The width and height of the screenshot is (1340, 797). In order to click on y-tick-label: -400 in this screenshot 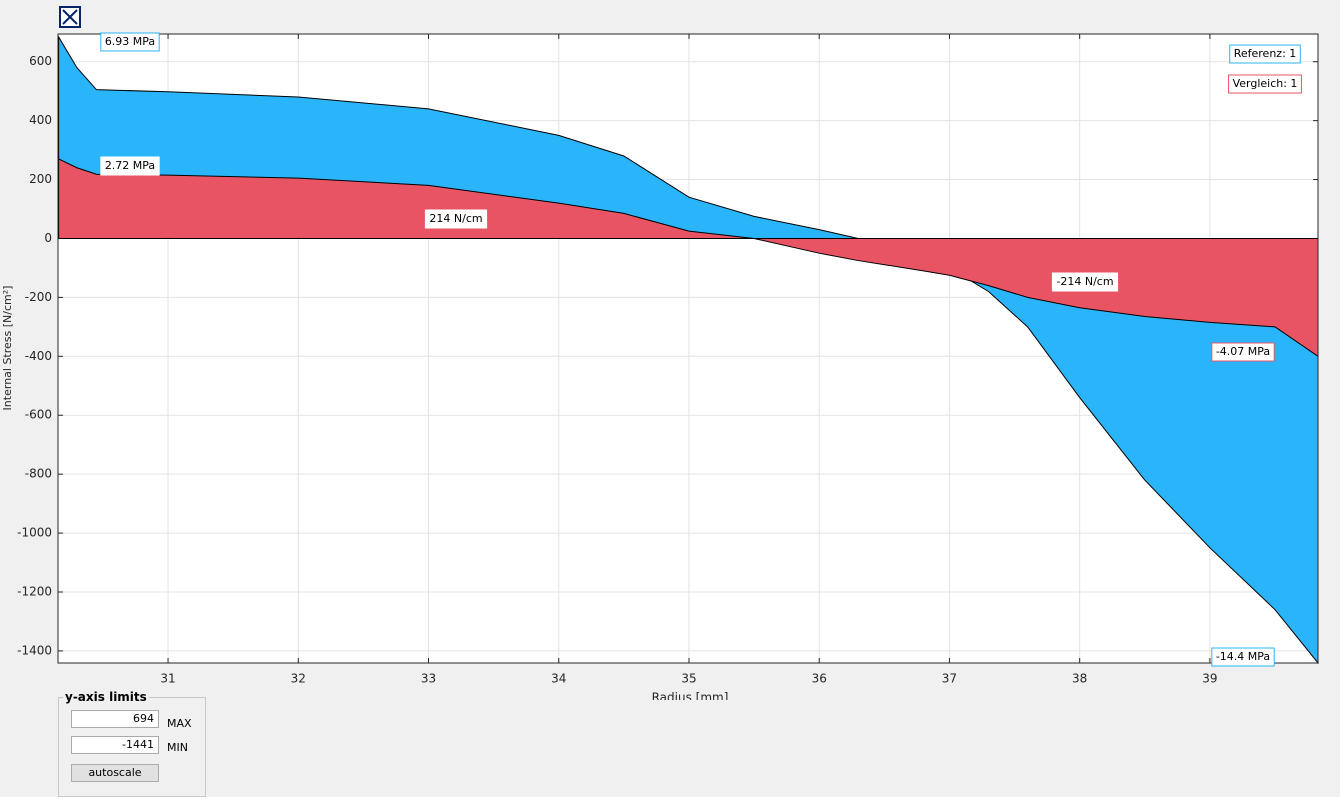, I will do `click(38, 356)`.